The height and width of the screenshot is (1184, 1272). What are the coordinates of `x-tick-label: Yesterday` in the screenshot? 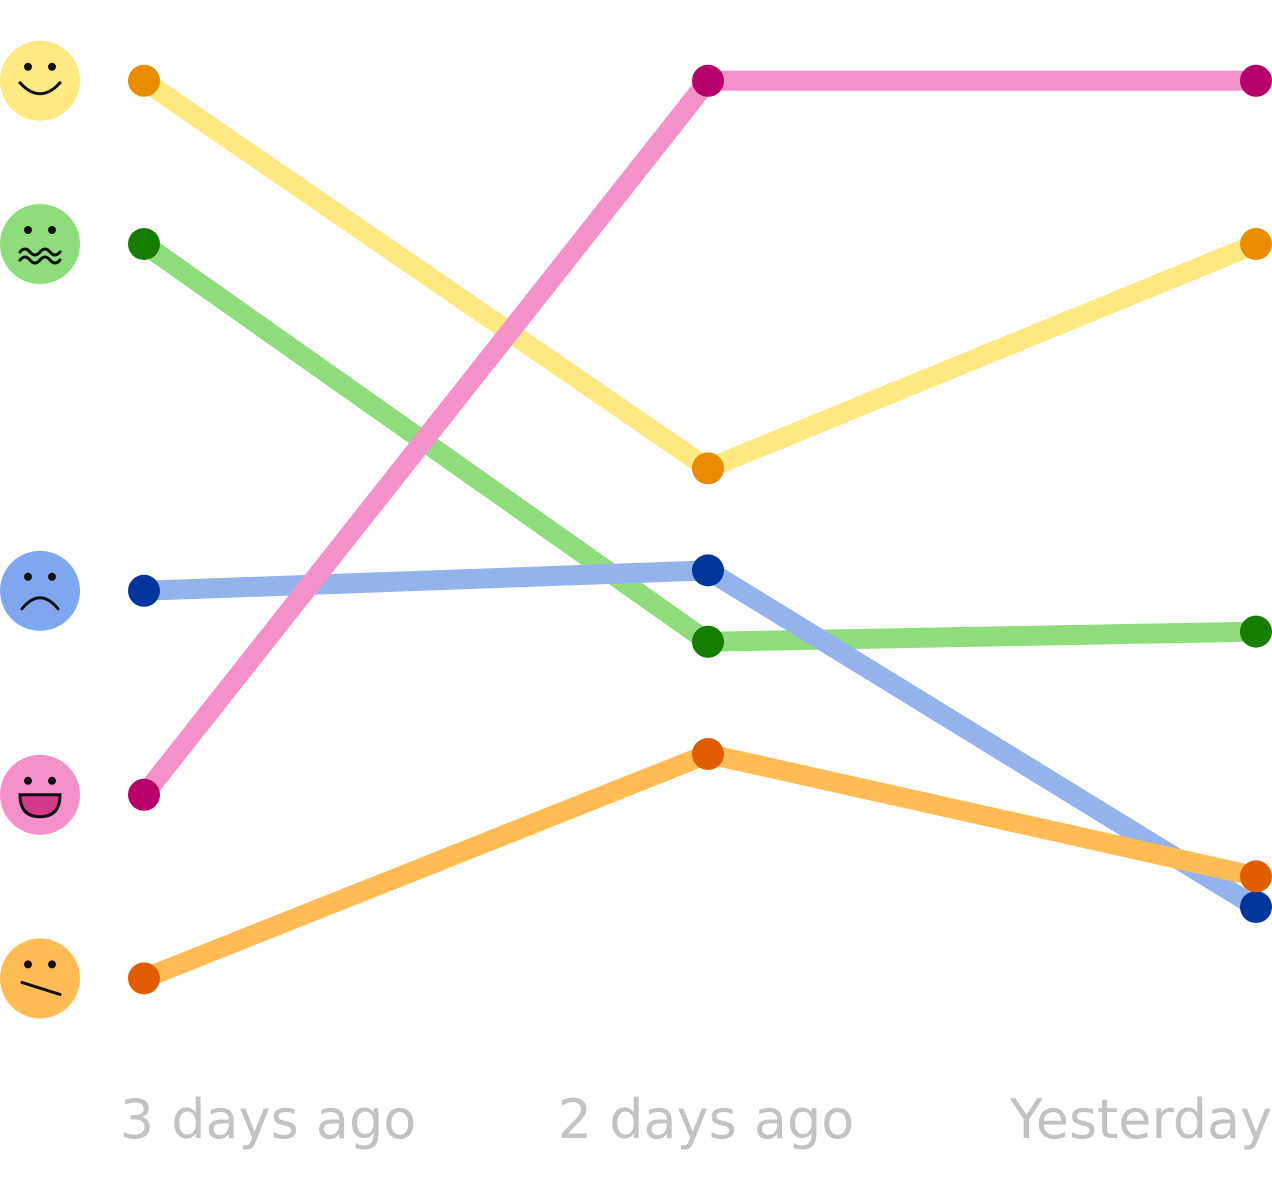 It's located at (1140, 1119).